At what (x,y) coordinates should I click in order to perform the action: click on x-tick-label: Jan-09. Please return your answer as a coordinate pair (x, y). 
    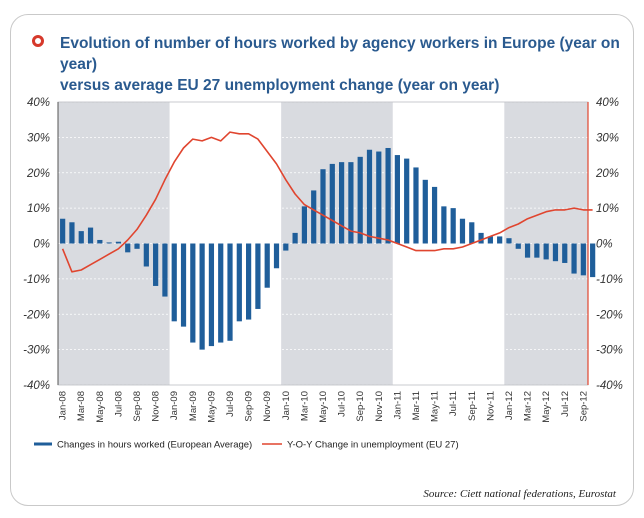
    Looking at the image, I should click on (174, 405).